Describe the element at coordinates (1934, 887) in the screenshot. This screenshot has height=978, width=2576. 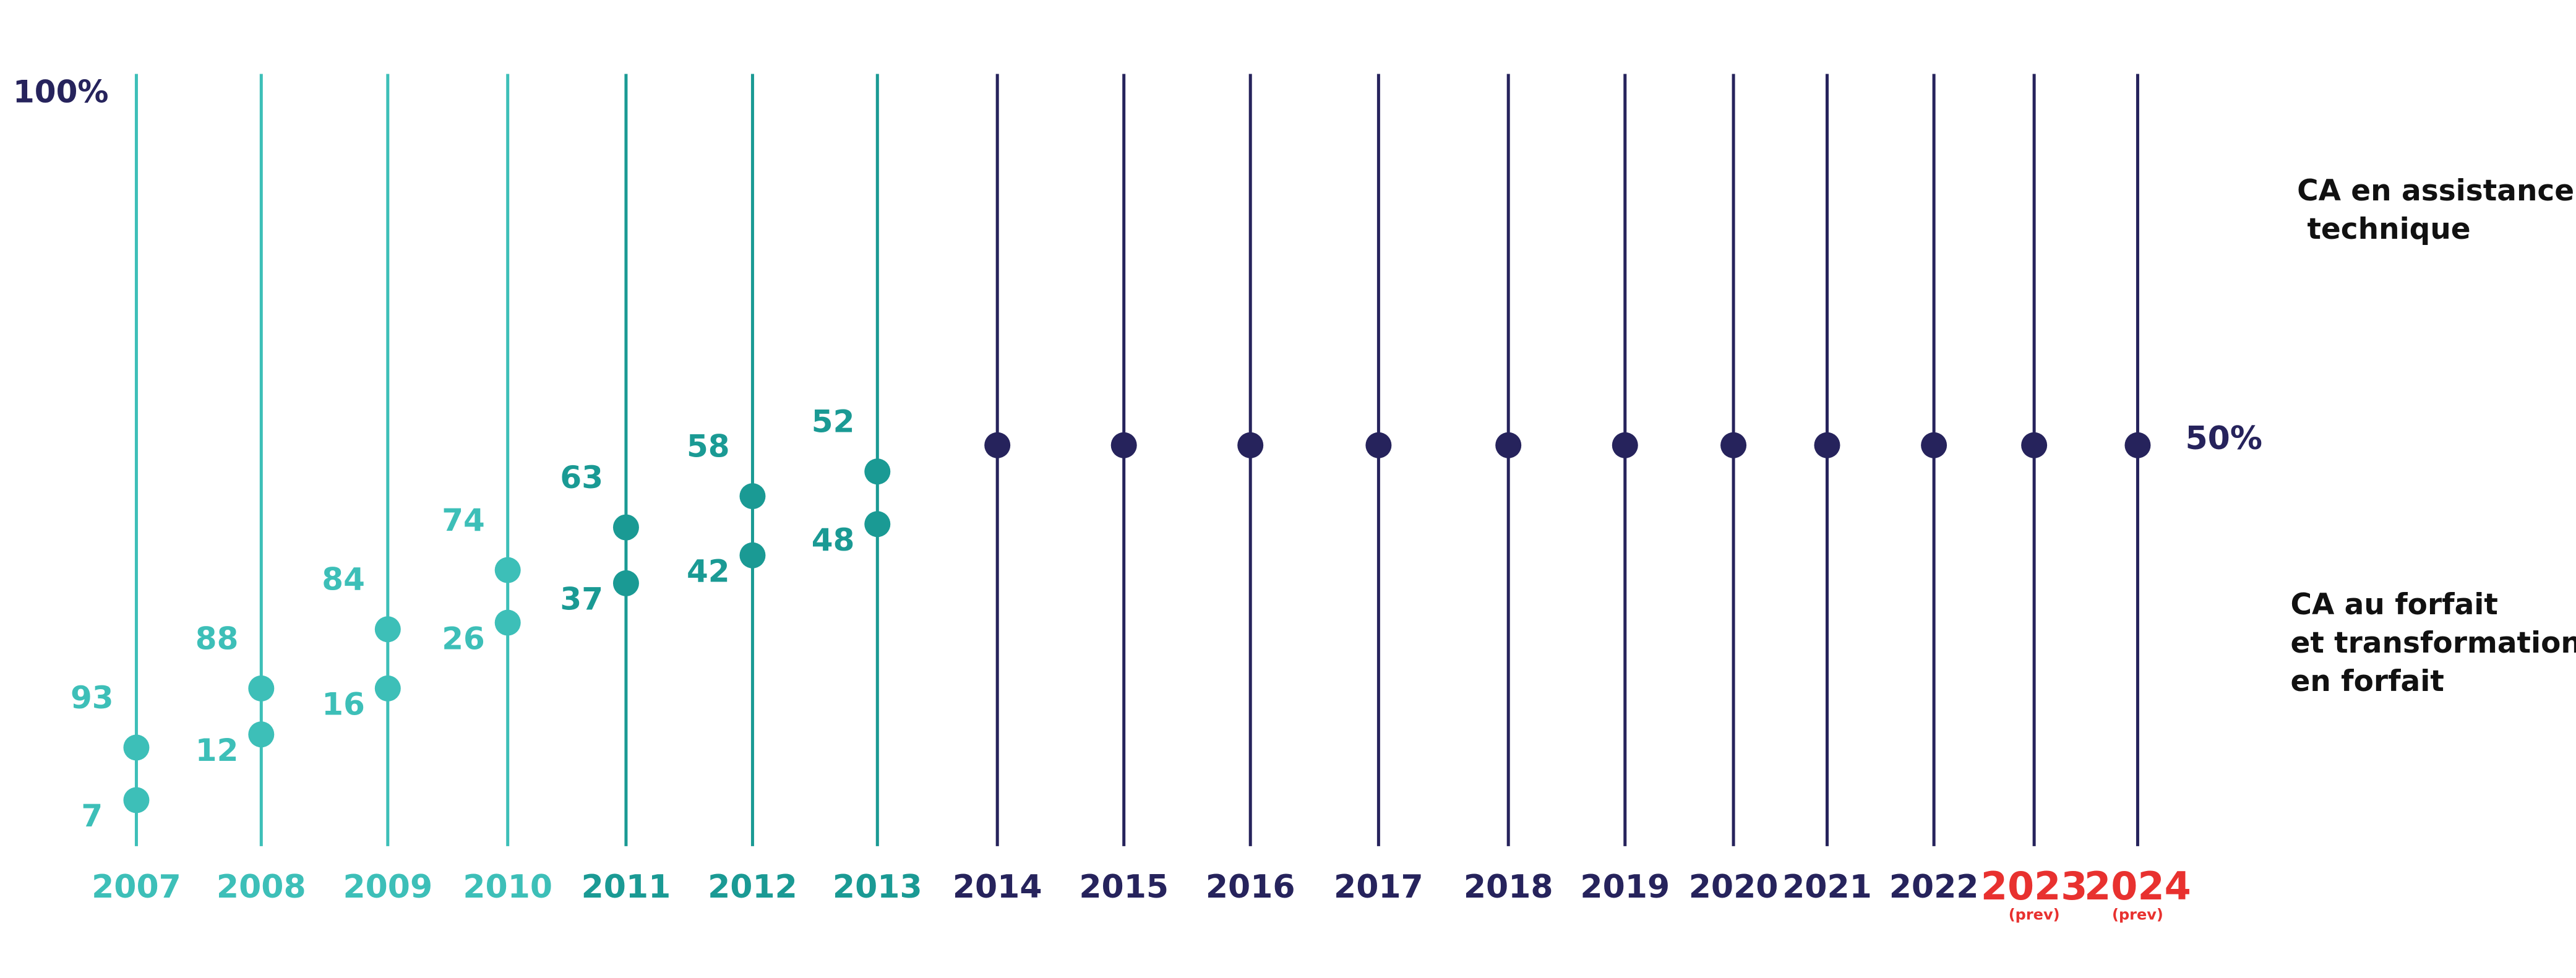
I see `x-tick-label: 2022` at that location.